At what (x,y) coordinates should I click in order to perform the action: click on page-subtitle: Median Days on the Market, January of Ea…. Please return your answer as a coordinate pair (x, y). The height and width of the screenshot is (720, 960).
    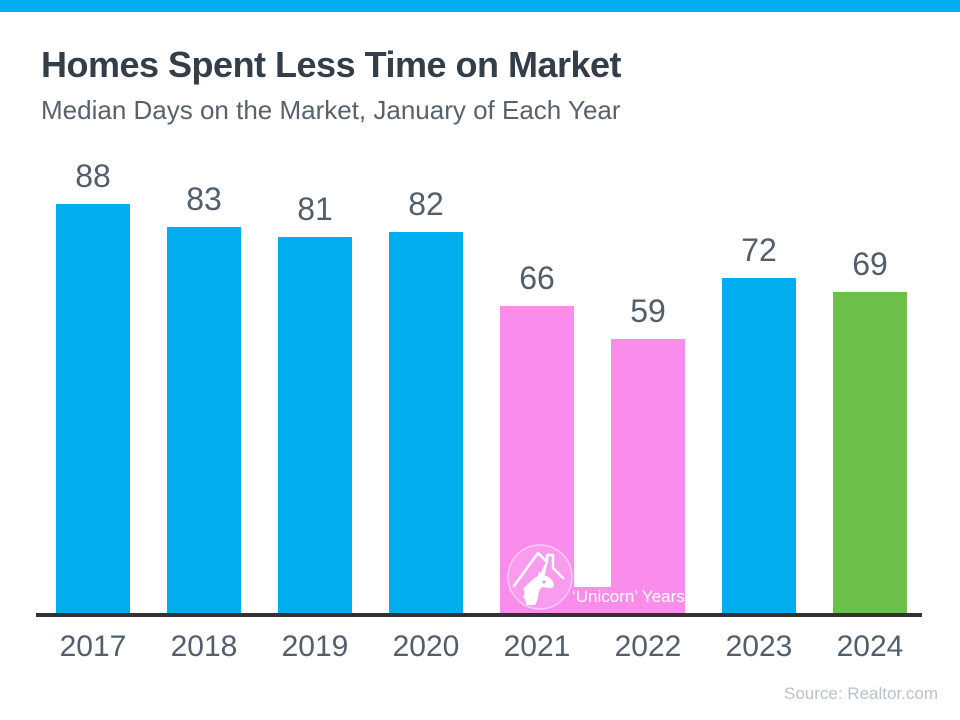
    Looking at the image, I should click on (331, 110).